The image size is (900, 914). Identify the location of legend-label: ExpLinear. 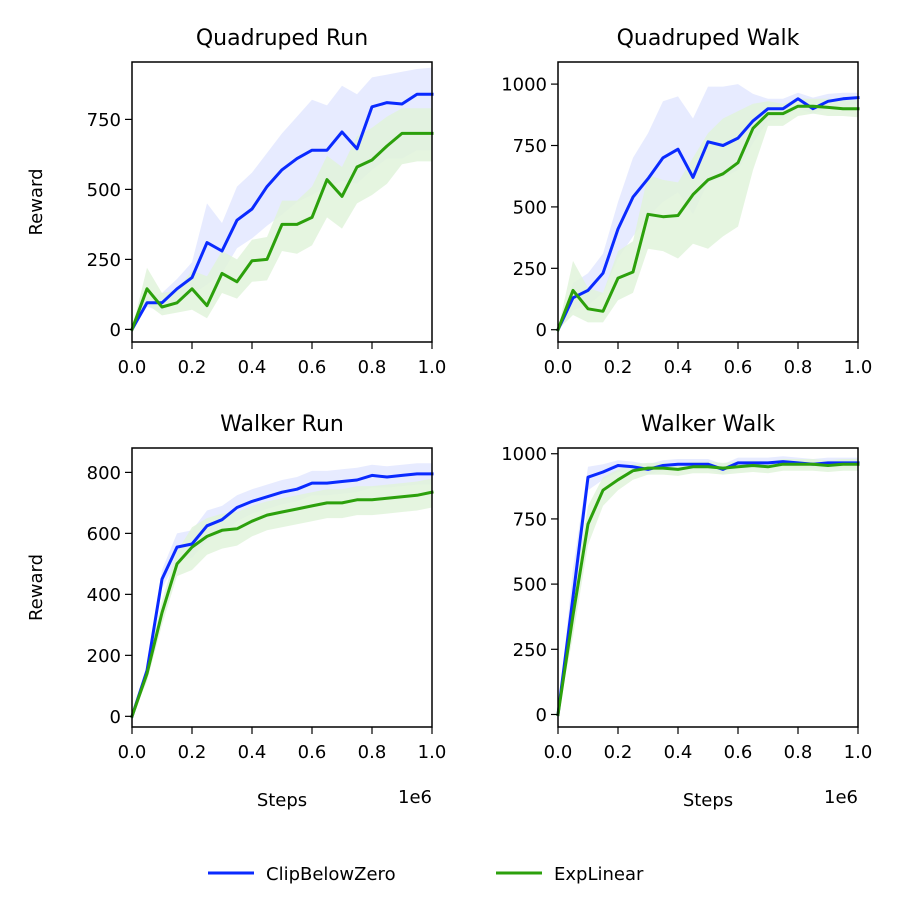
(599, 874).